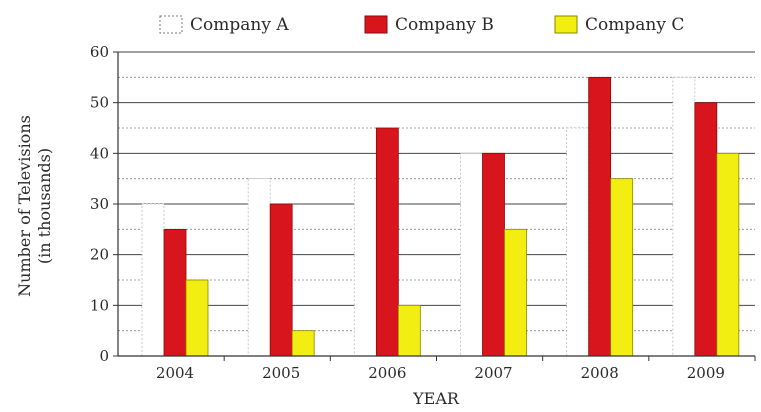 The height and width of the screenshot is (412, 761). Describe the element at coordinates (728, 254) in the screenshot. I see `bar-company-c-2009` at that location.